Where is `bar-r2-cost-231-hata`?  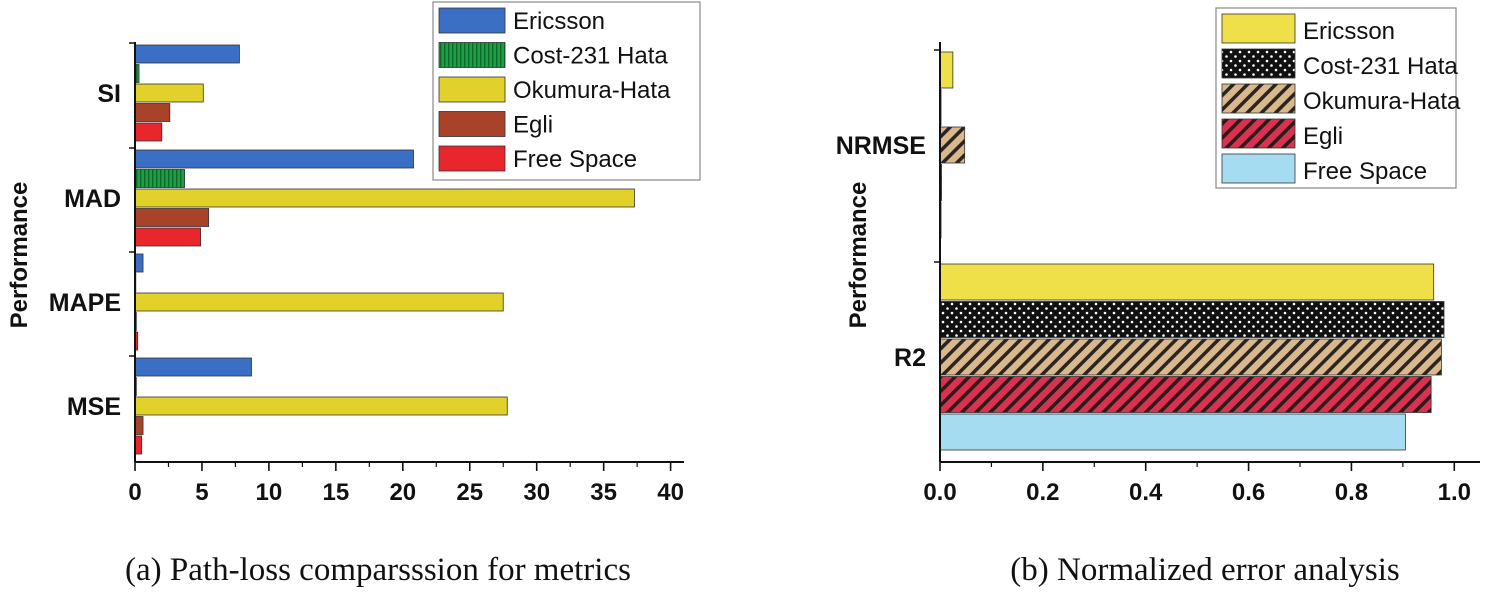 bar-r2-cost-231-hata is located at coordinates (1192, 319).